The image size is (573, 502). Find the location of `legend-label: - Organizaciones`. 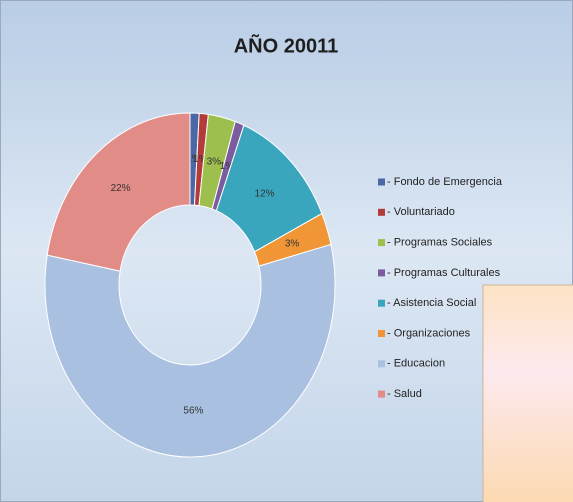

legend-label: - Organizaciones is located at coordinates (429, 333).